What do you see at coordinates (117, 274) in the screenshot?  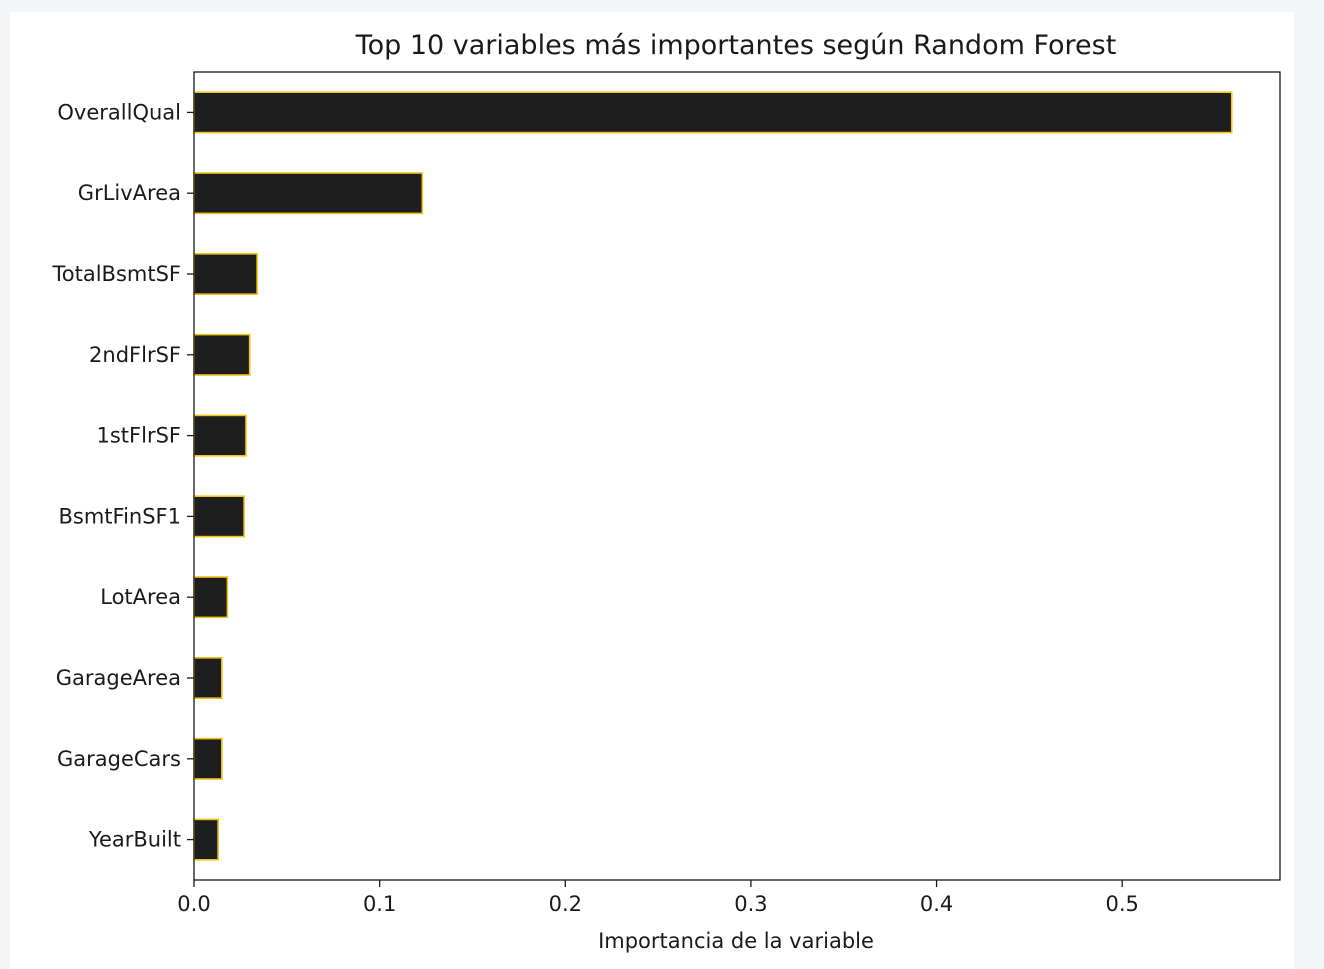 I see `y-tick-label: TotalBsmtSF` at bounding box center [117, 274].